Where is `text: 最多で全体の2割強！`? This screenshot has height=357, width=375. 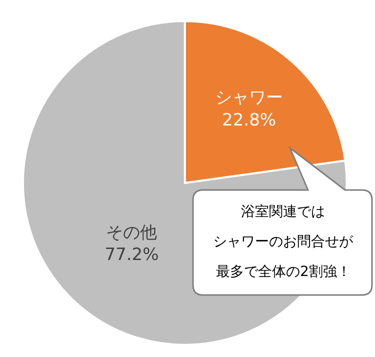
text: 最多で全体の2割強！ is located at coordinates (283, 272).